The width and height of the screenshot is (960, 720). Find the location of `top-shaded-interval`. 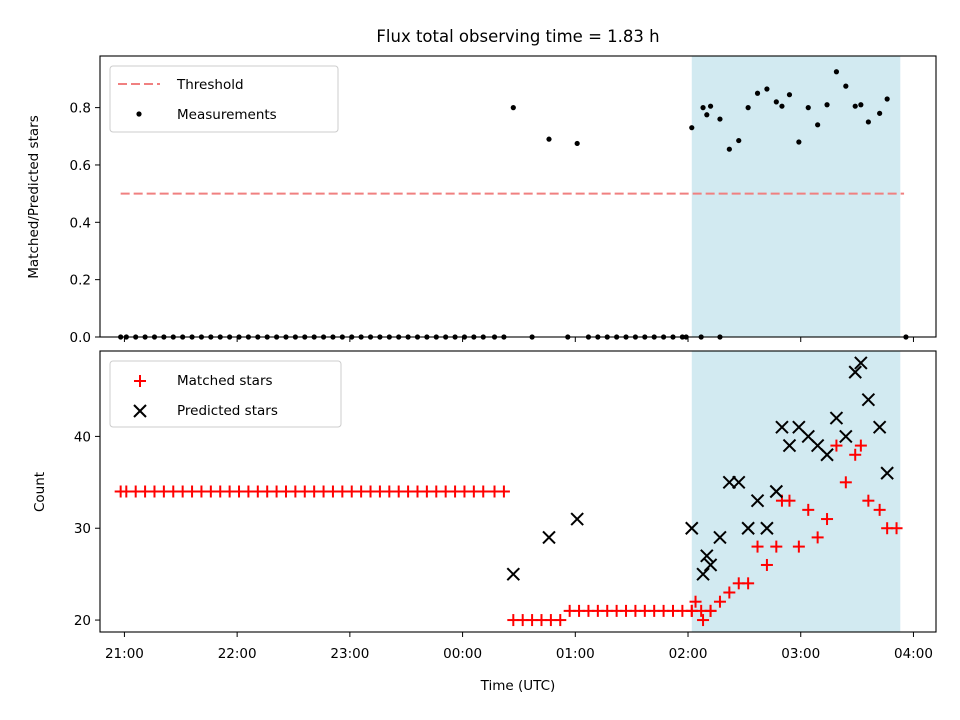

top-shaded-interval is located at coordinates (796, 196).